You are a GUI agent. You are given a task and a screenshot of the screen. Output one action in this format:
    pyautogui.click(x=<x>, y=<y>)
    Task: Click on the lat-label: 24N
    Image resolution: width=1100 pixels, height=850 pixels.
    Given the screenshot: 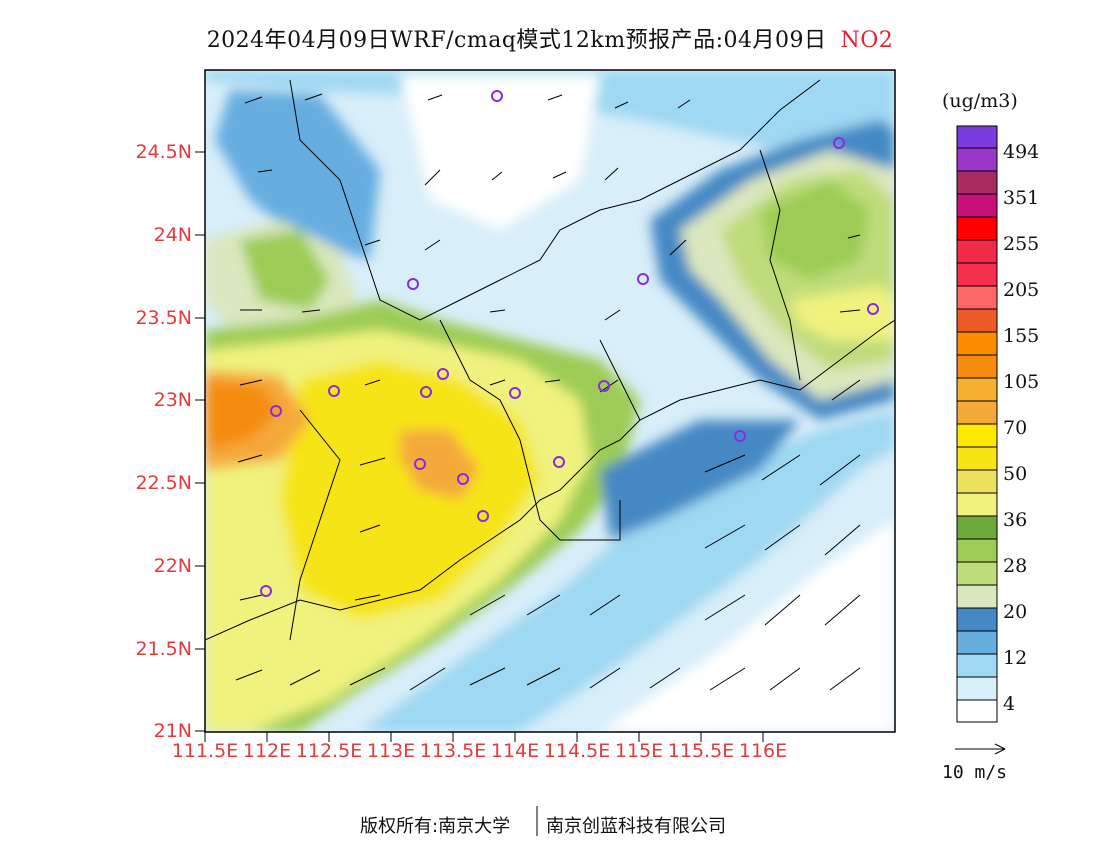 What is the action you would take?
    pyautogui.click(x=172, y=235)
    